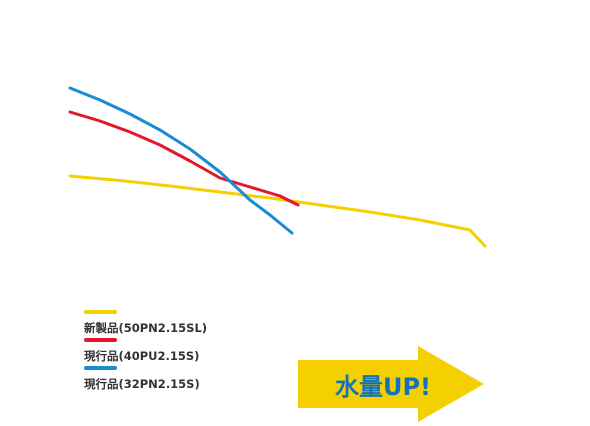 This screenshot has width=590, height=426. I want to click on legend-label: 新製品(50PN2.15SL), so click(146, 328).